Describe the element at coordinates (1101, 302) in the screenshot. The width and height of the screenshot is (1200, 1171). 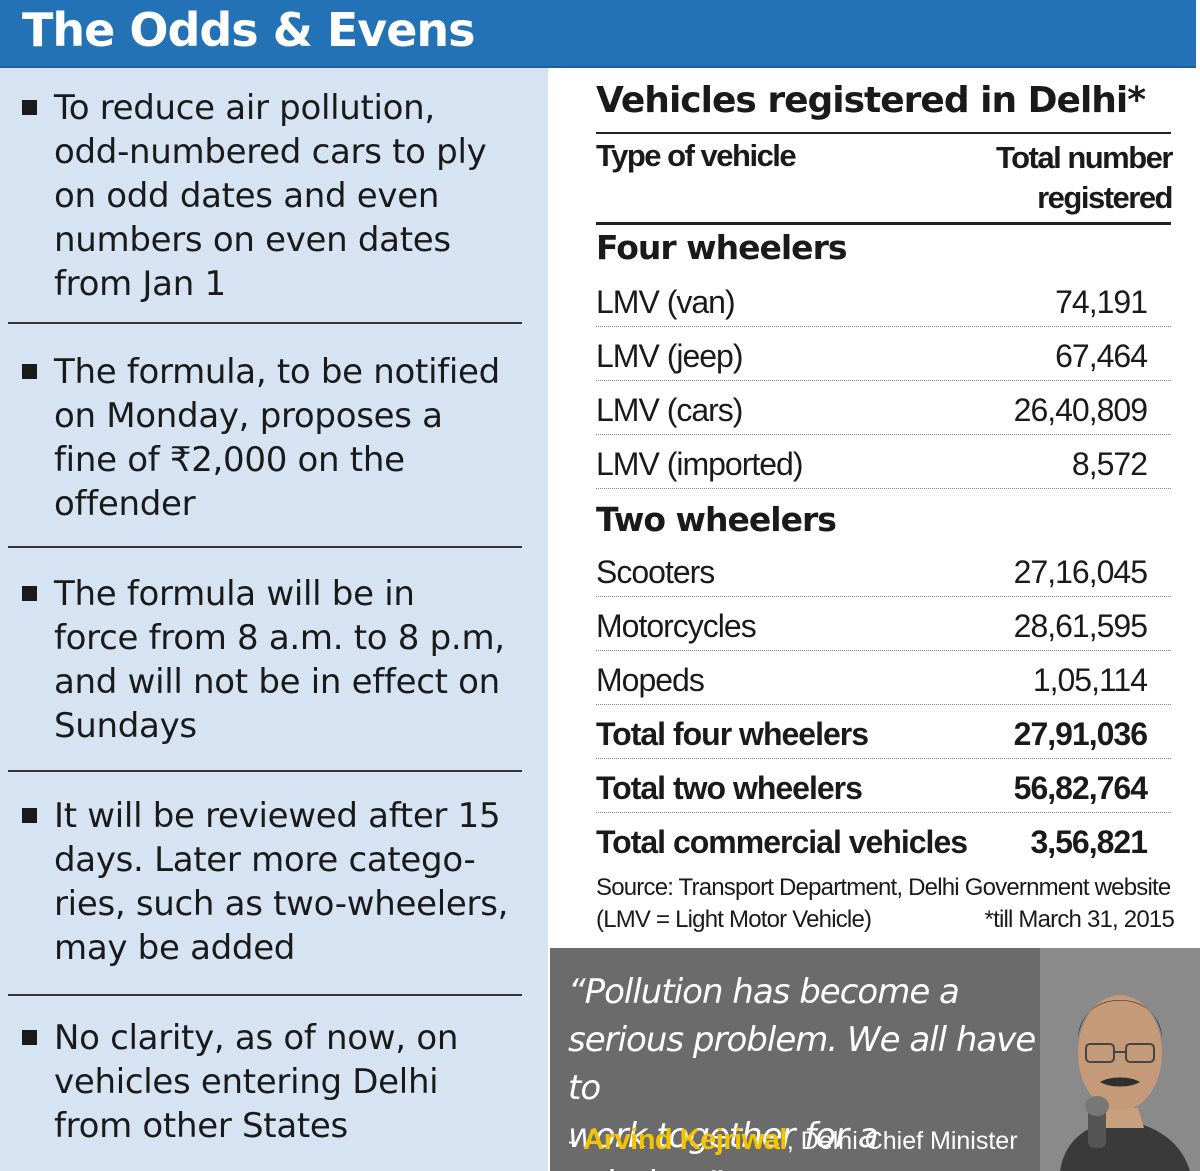
I see `row-value: 74,191` at that location.